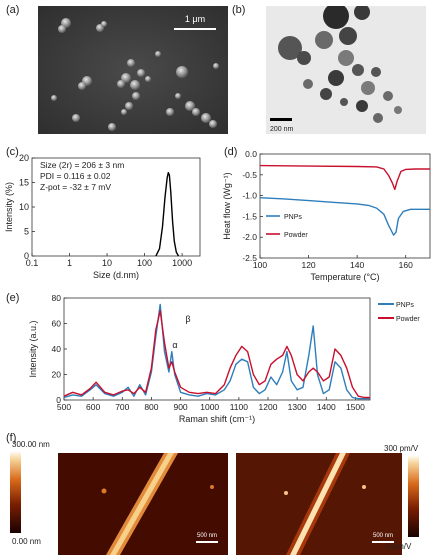 The width and height of the screenshot is (434, 555). Describe the element at coordinates (383, 536) in the screenshot. I see `afm-scalebar-right: 500 nm` at that location.